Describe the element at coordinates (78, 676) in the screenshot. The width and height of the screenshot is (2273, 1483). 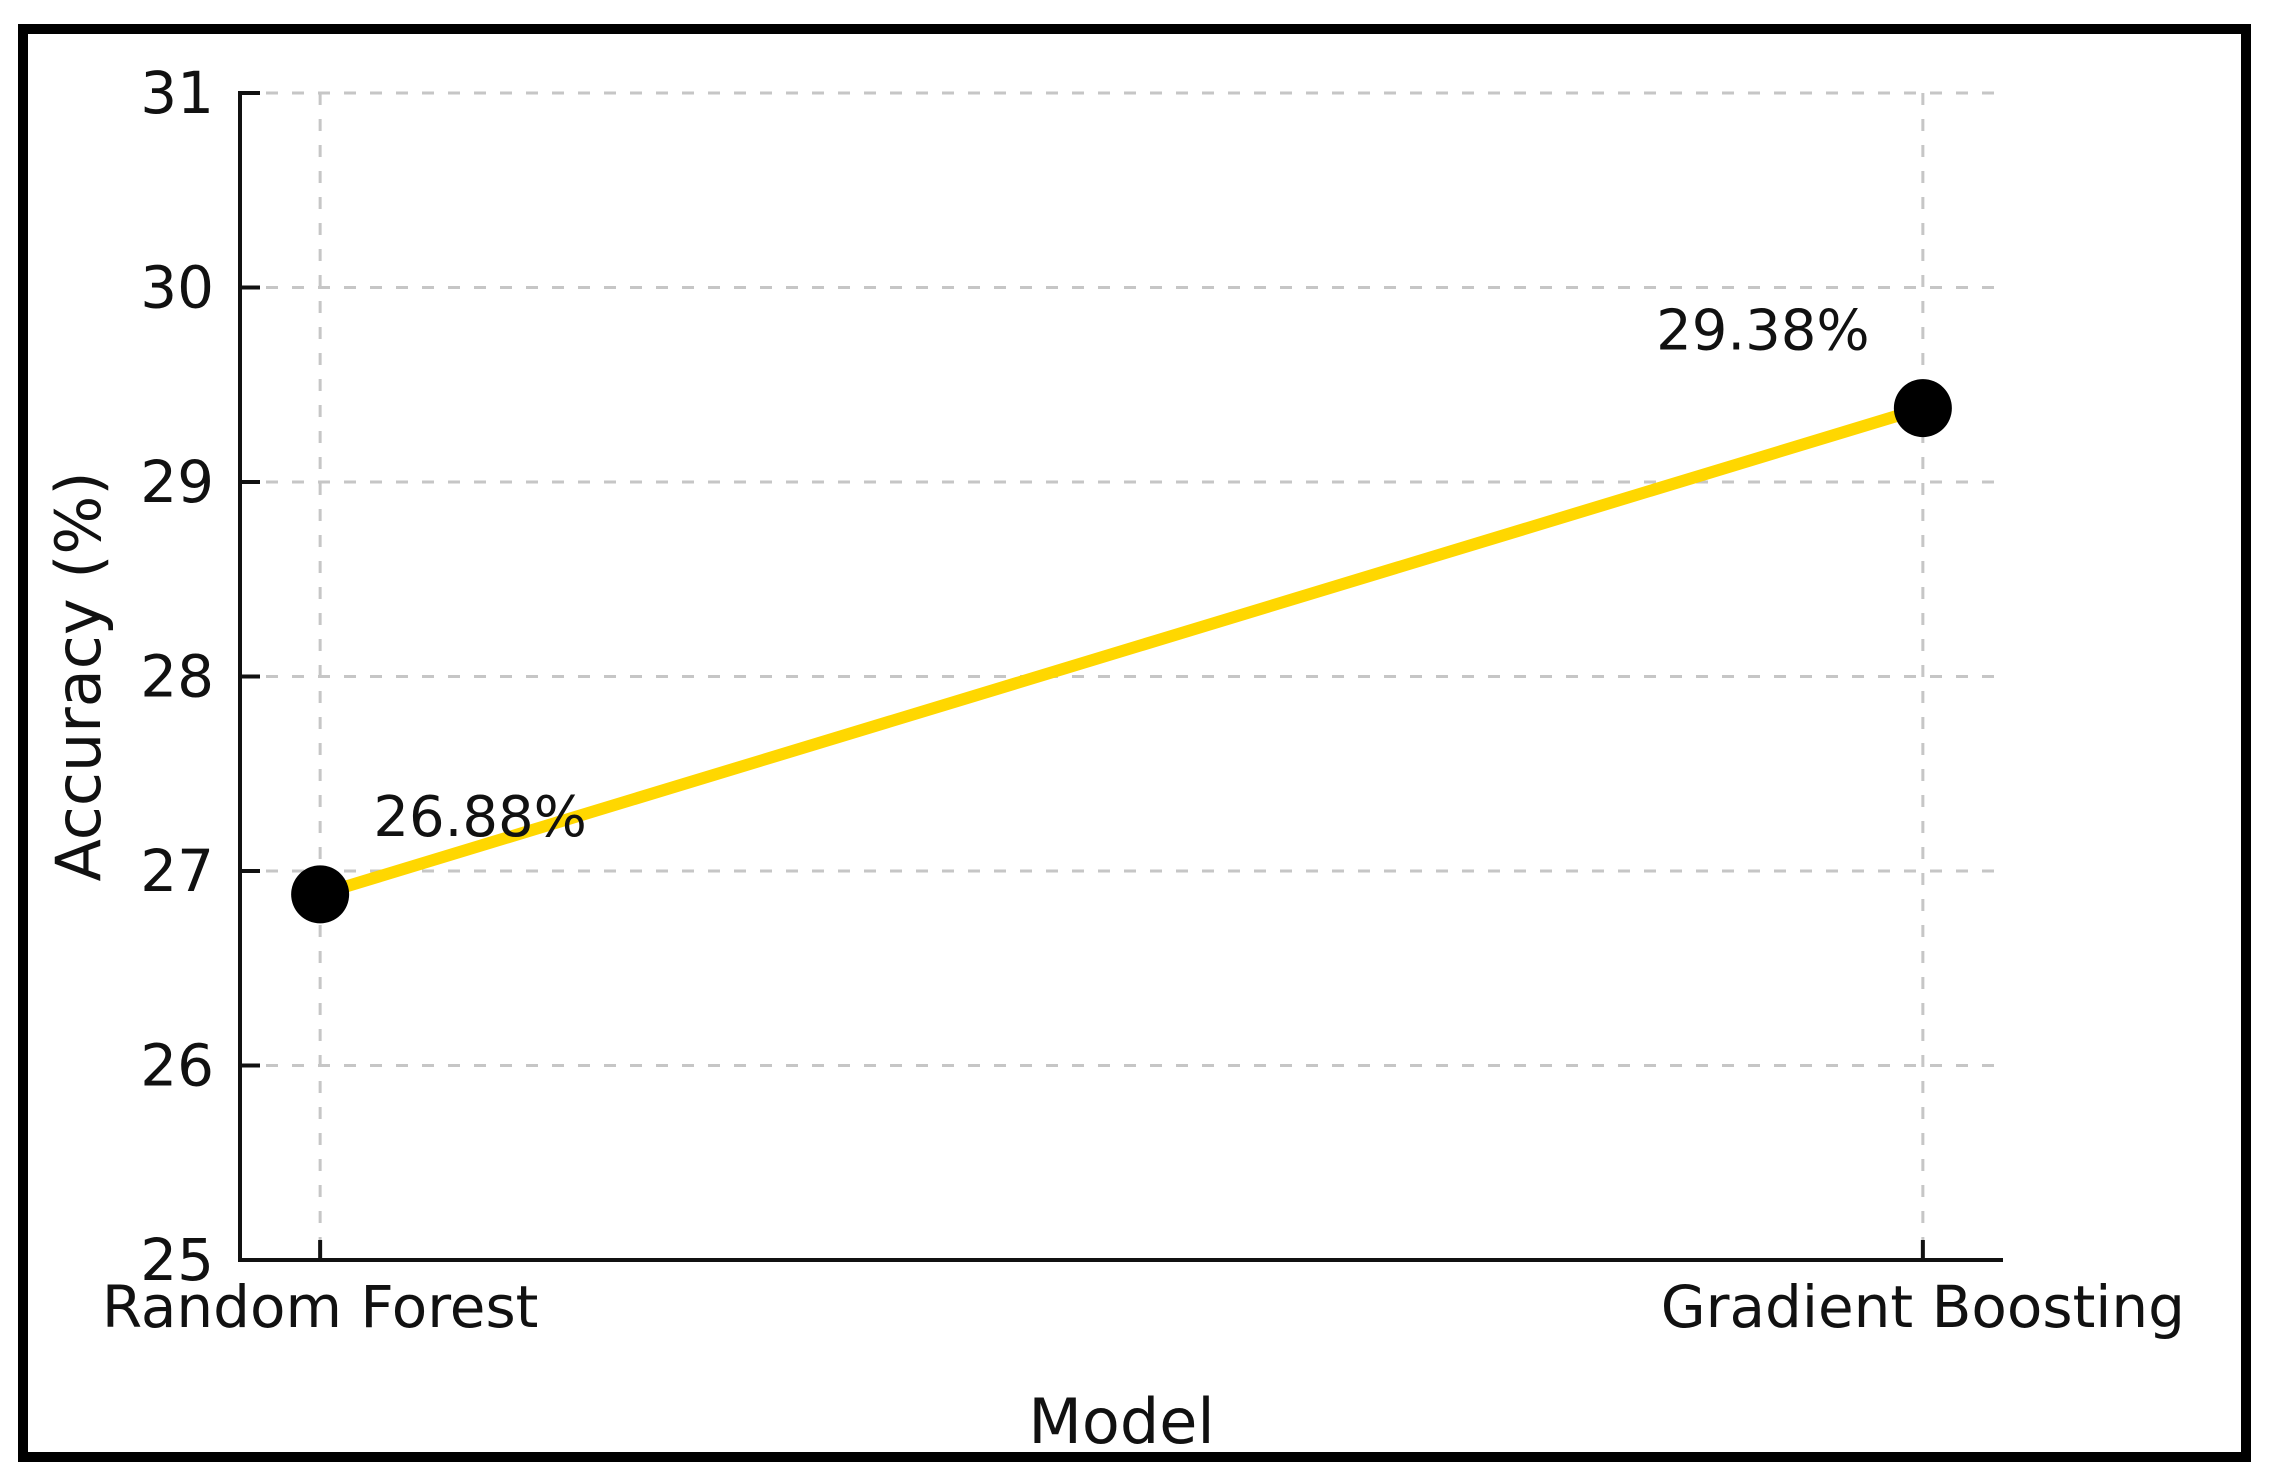
I see `y-axis-title: Accuracy (%)` at that location.